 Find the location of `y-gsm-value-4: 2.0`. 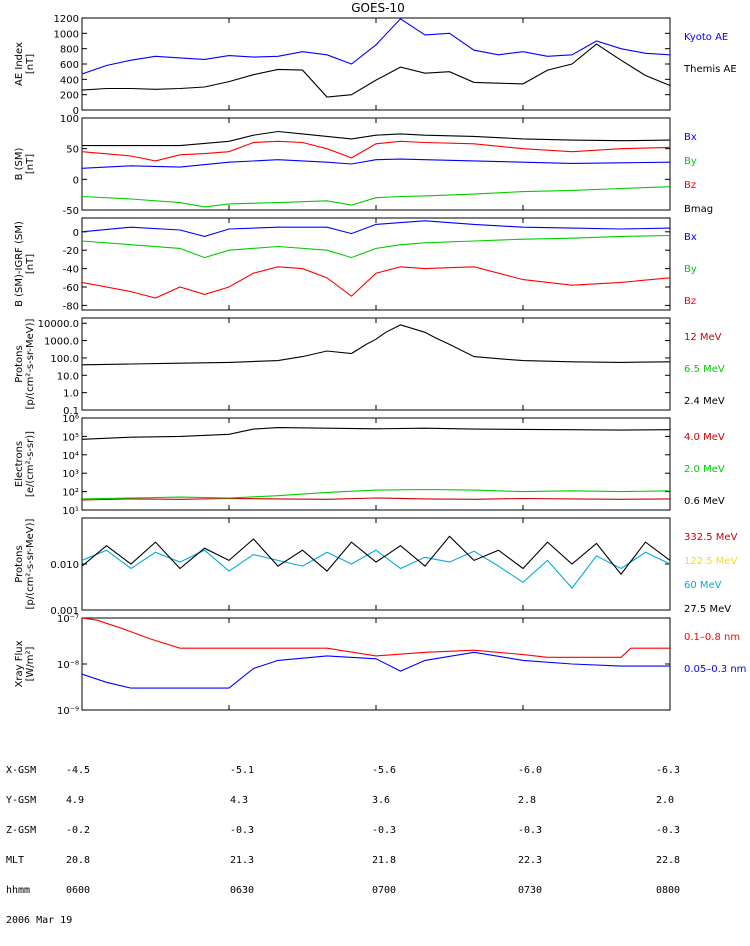

y-gsm-value-4: 2.0 is located at coordinates (665, 800).